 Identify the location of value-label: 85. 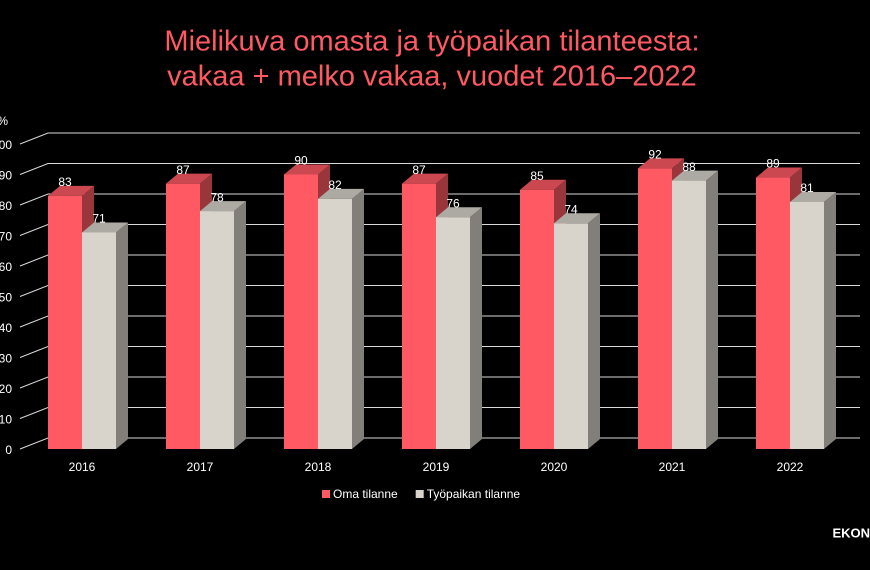
(537, 176).